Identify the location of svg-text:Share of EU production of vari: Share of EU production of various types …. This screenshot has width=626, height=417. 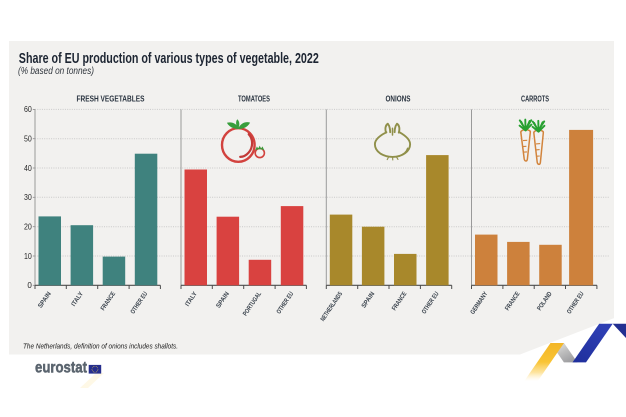
(169, 58).